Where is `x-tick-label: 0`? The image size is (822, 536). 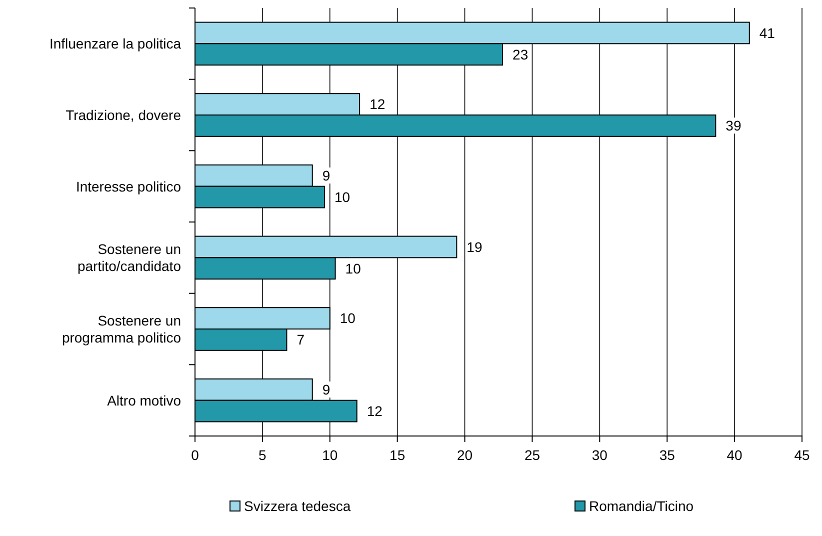
x-tick-label: 0 is located at coordinates (195, 454).